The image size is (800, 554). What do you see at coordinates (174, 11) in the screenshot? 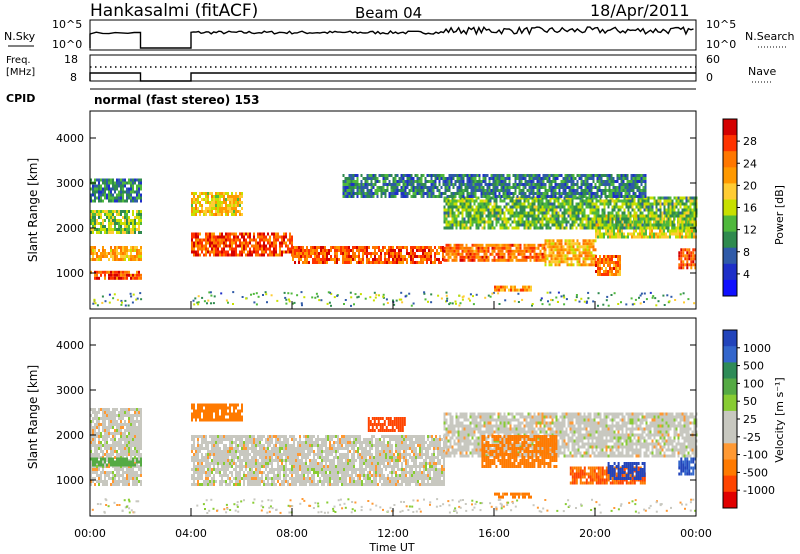
I see `header-title: Hankasalmi (fitACF)` at bounding box center [174, 11].